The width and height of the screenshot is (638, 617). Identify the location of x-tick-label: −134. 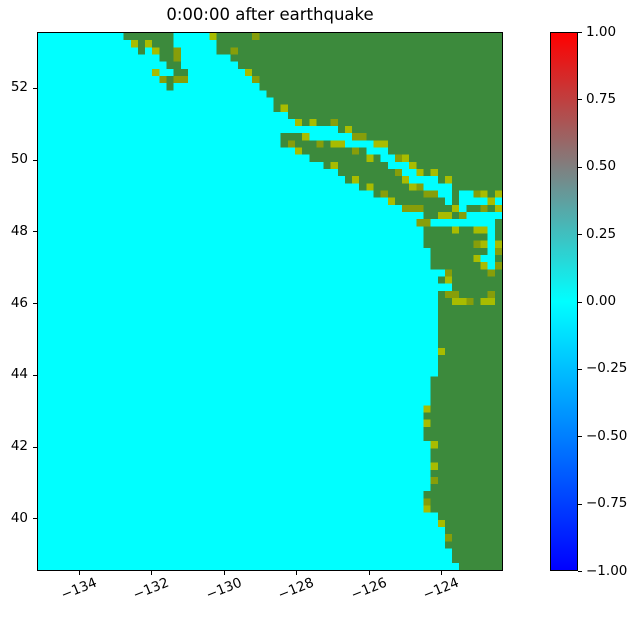
(79, 589).